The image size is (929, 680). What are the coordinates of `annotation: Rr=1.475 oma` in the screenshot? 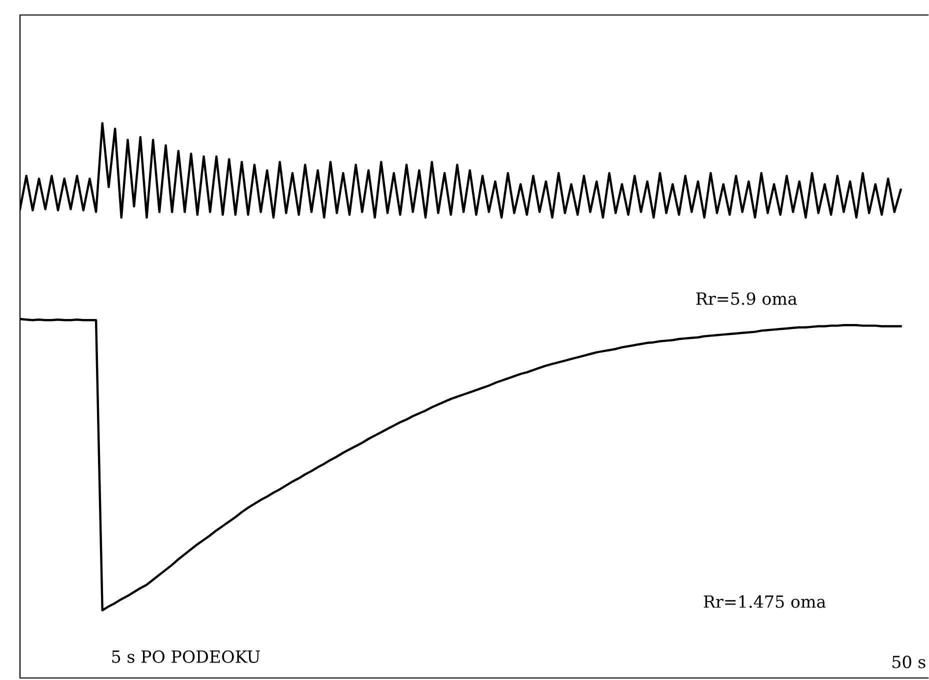 It's located at (765, 601).